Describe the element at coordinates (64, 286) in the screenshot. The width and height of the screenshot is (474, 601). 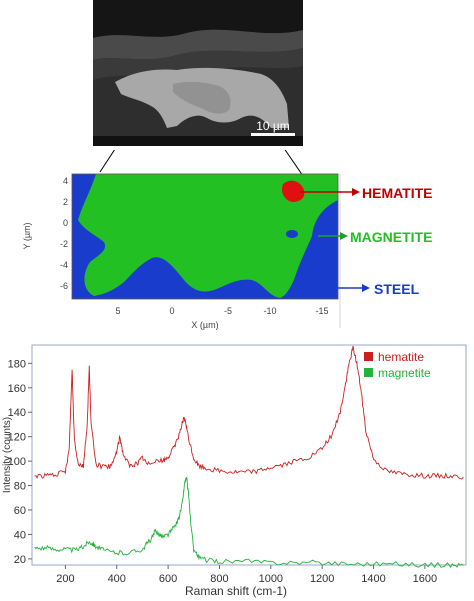
I see `map-y-tick: -6` at that location.